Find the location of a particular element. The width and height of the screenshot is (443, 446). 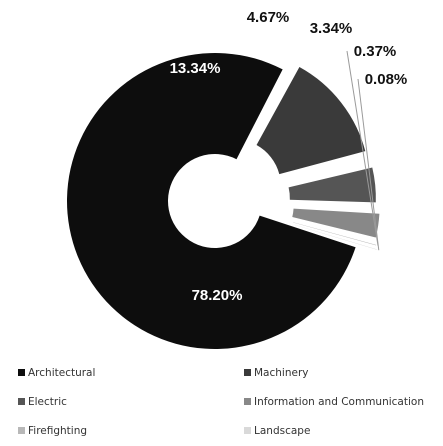

data-label-electric: 4.67% is located at coordinates (268, 17).